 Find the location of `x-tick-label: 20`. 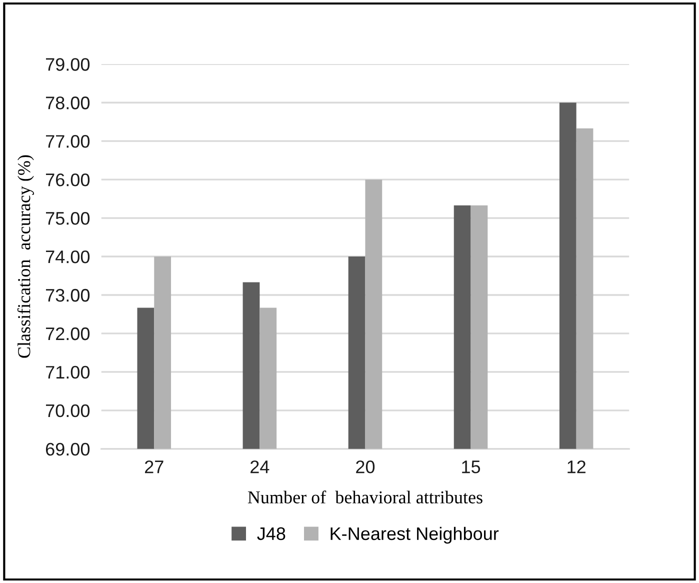

x-tick-label: 20 is located at coordinates (365, 467).